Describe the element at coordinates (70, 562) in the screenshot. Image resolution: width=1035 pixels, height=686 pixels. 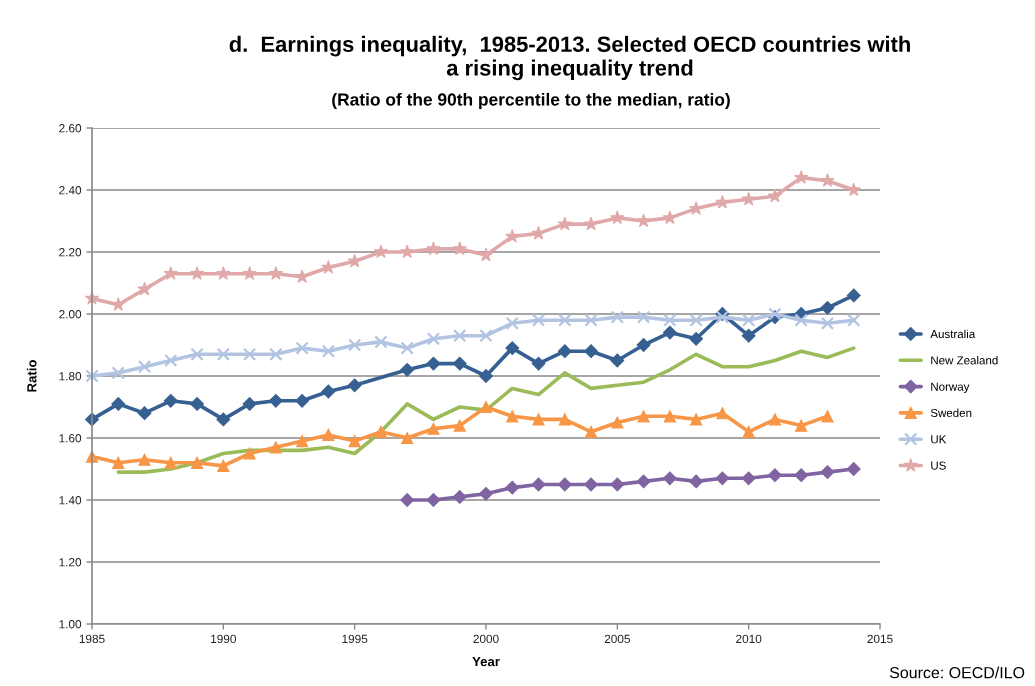
I see `y-tick-label: 1.20` at that location.